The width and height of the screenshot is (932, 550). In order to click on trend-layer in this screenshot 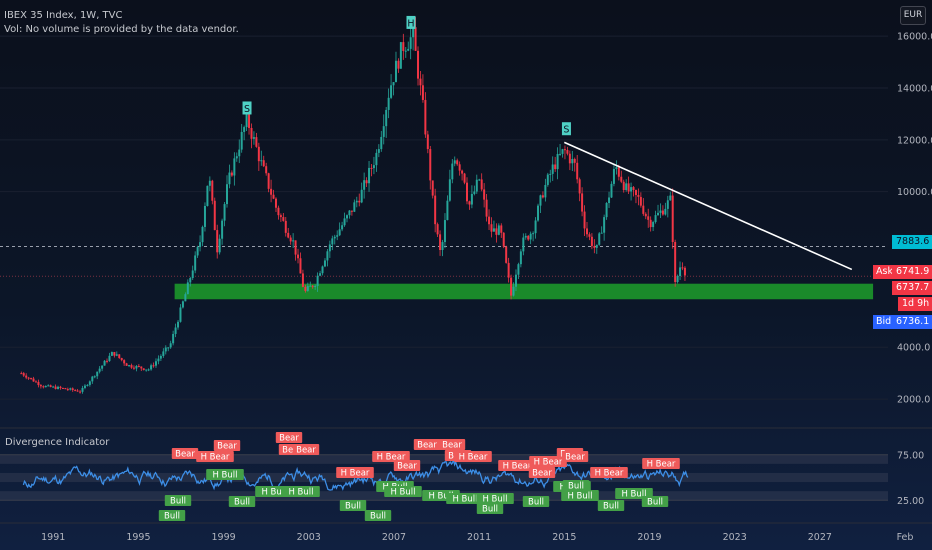, I will do `click(708, 206)`.